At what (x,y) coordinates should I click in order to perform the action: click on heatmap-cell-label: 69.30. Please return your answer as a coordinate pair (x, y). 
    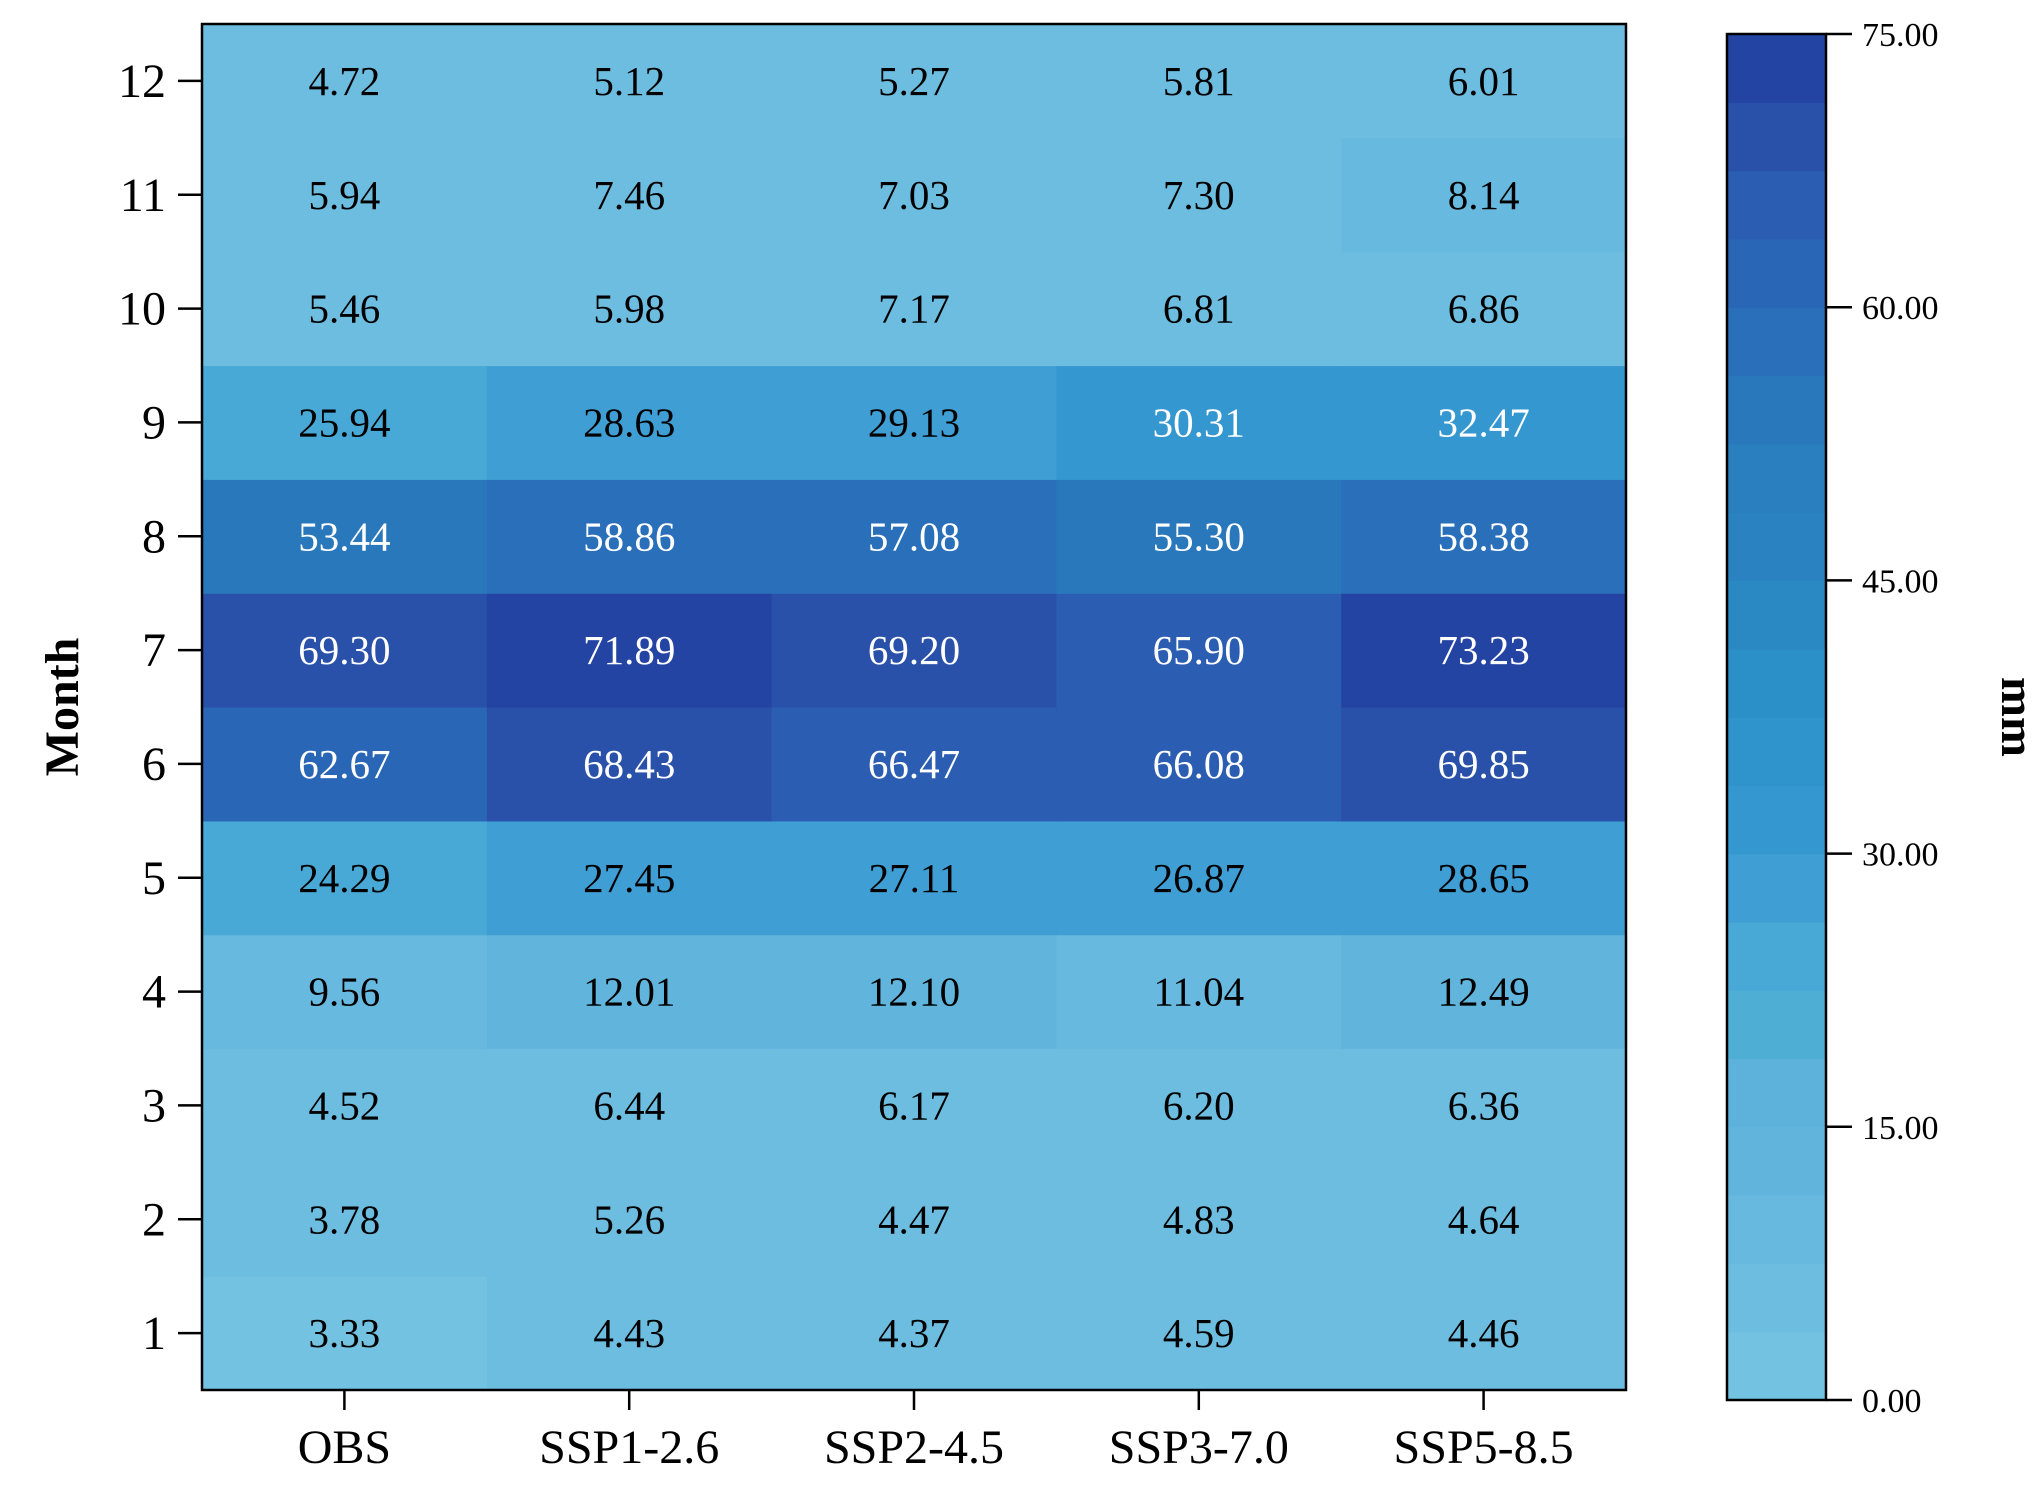
    Looking at the image, I should click on (344, 650).